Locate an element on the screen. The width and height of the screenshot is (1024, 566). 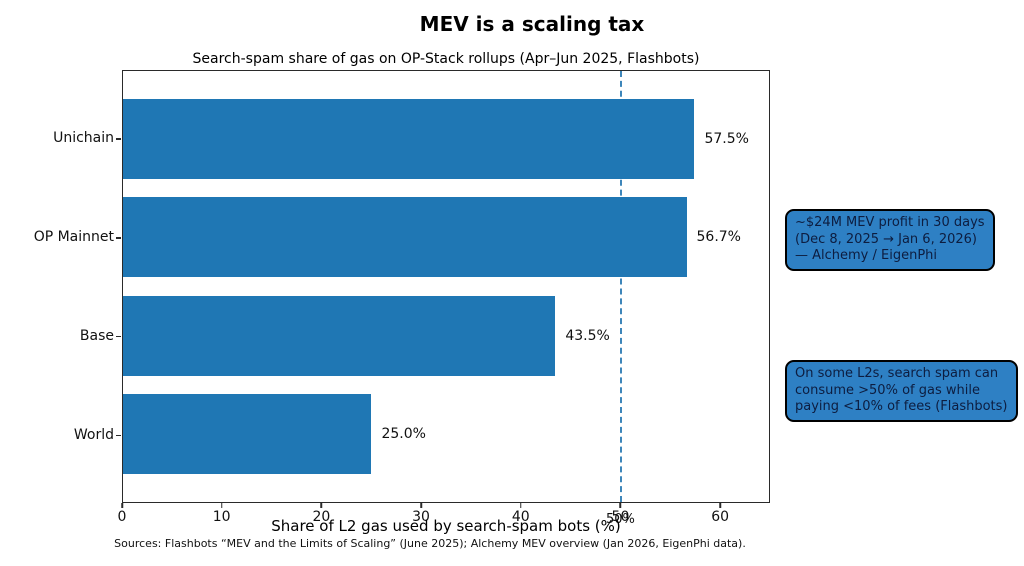
y-label-row-op-mainnet: OP Mainnet is located at coordinates (60, 237).